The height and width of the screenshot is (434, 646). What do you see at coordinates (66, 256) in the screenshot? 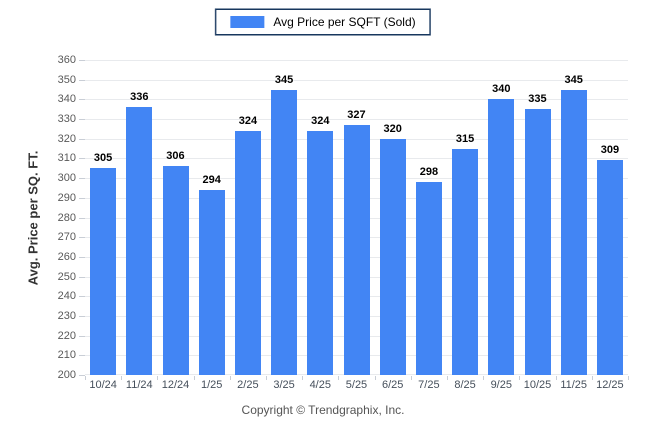
I see `y-tick-label: 260` at bounding box center [66, 256].